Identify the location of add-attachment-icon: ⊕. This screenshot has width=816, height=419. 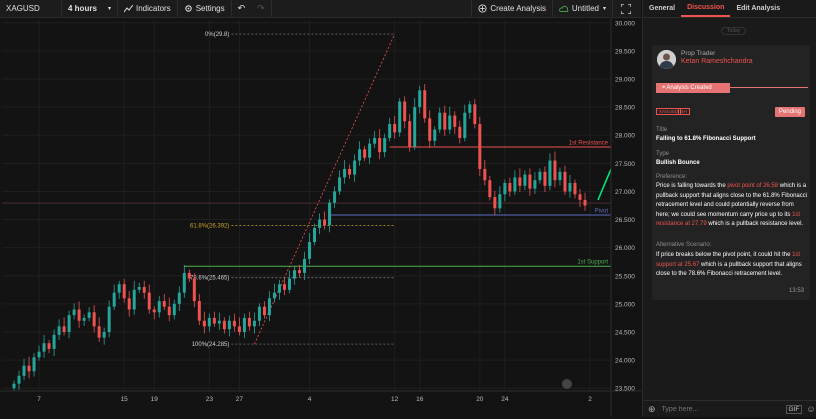
(652, 408).